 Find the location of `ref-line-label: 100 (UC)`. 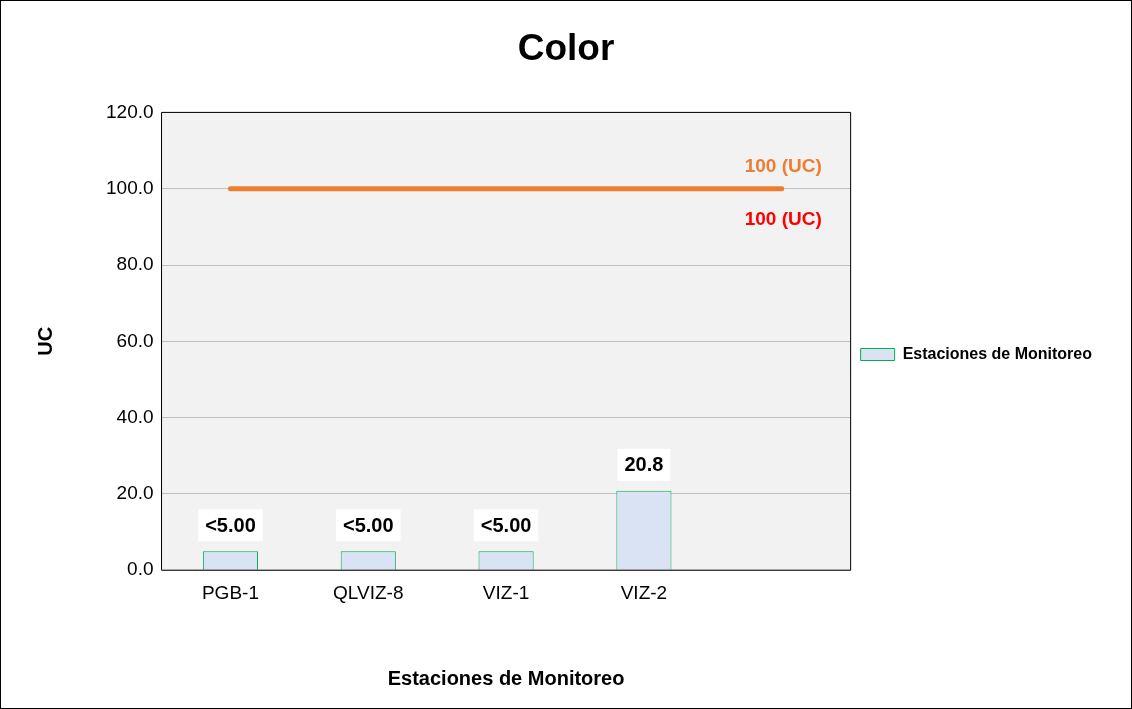

ref-line-label: 100 (UC) is located at coordinates (783, 166).